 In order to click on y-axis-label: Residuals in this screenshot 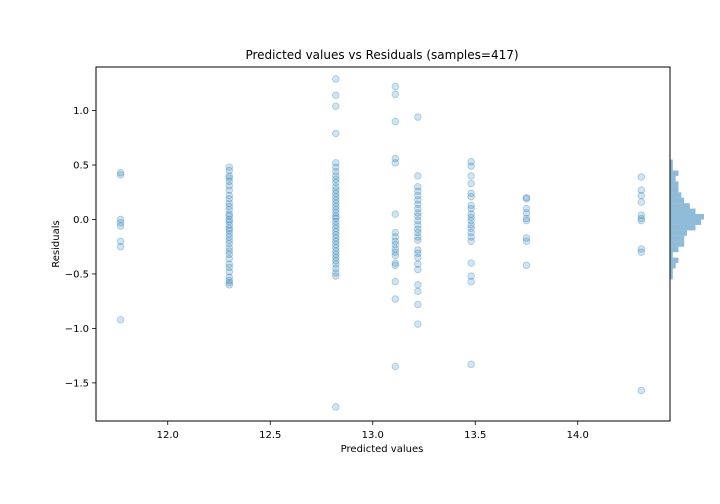, I will do `click(56, 243)`.